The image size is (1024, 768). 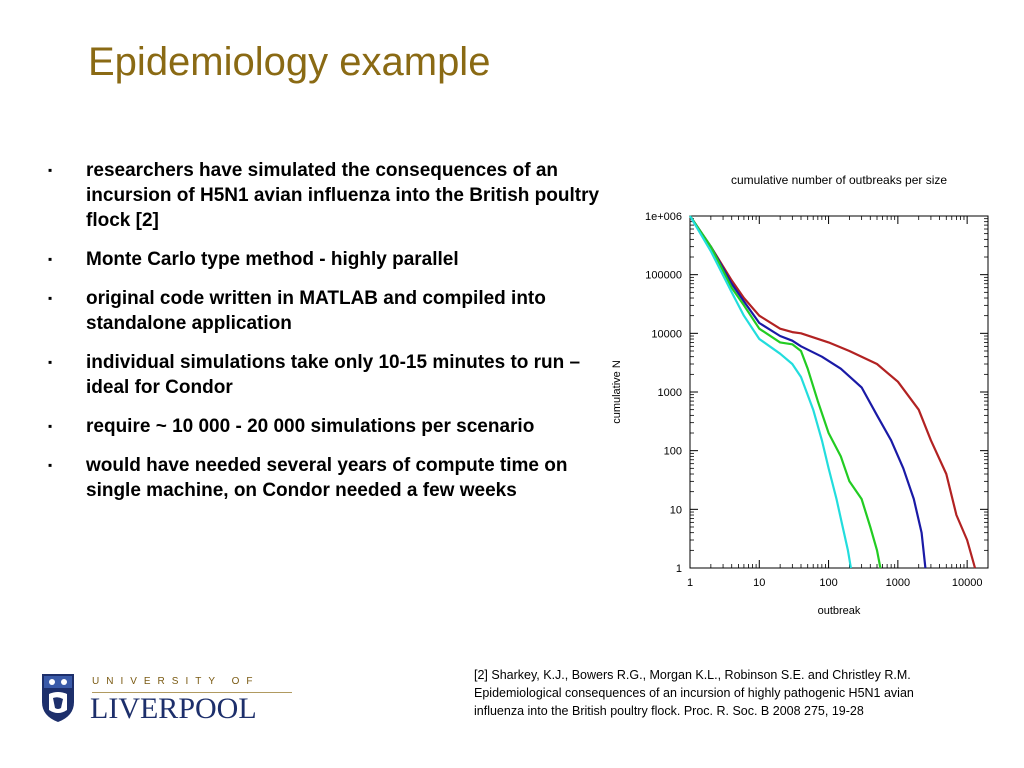 I want to click on x-tick-label: 10000, so click(x=967, y=583).